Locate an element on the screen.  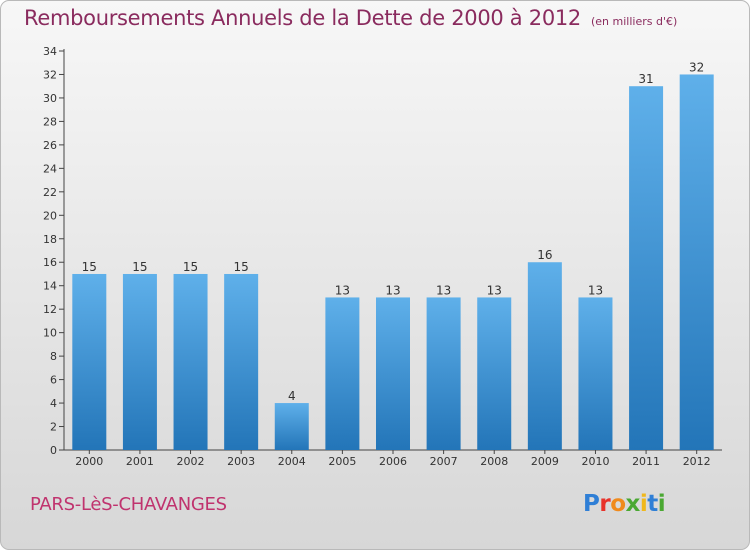
x-tick-label: 2011 is located at coordinates (646, 461).